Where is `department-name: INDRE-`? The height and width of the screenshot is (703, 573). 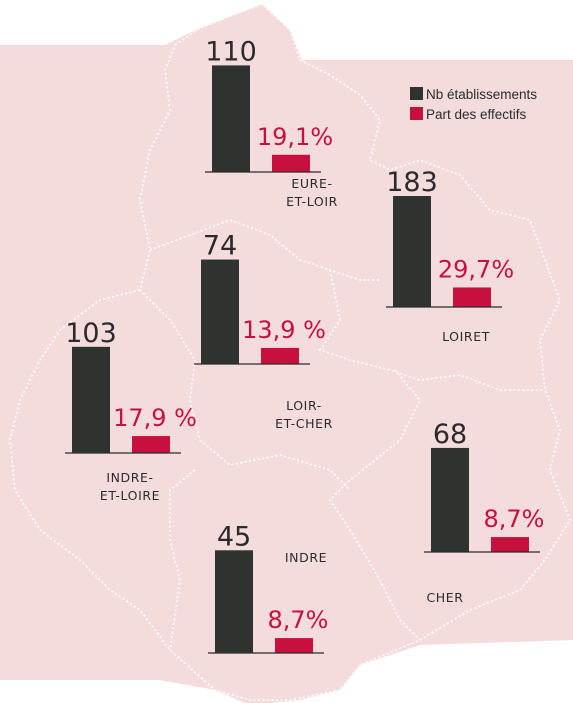
department-name: INDRE- is located at coordinates (129, 477).